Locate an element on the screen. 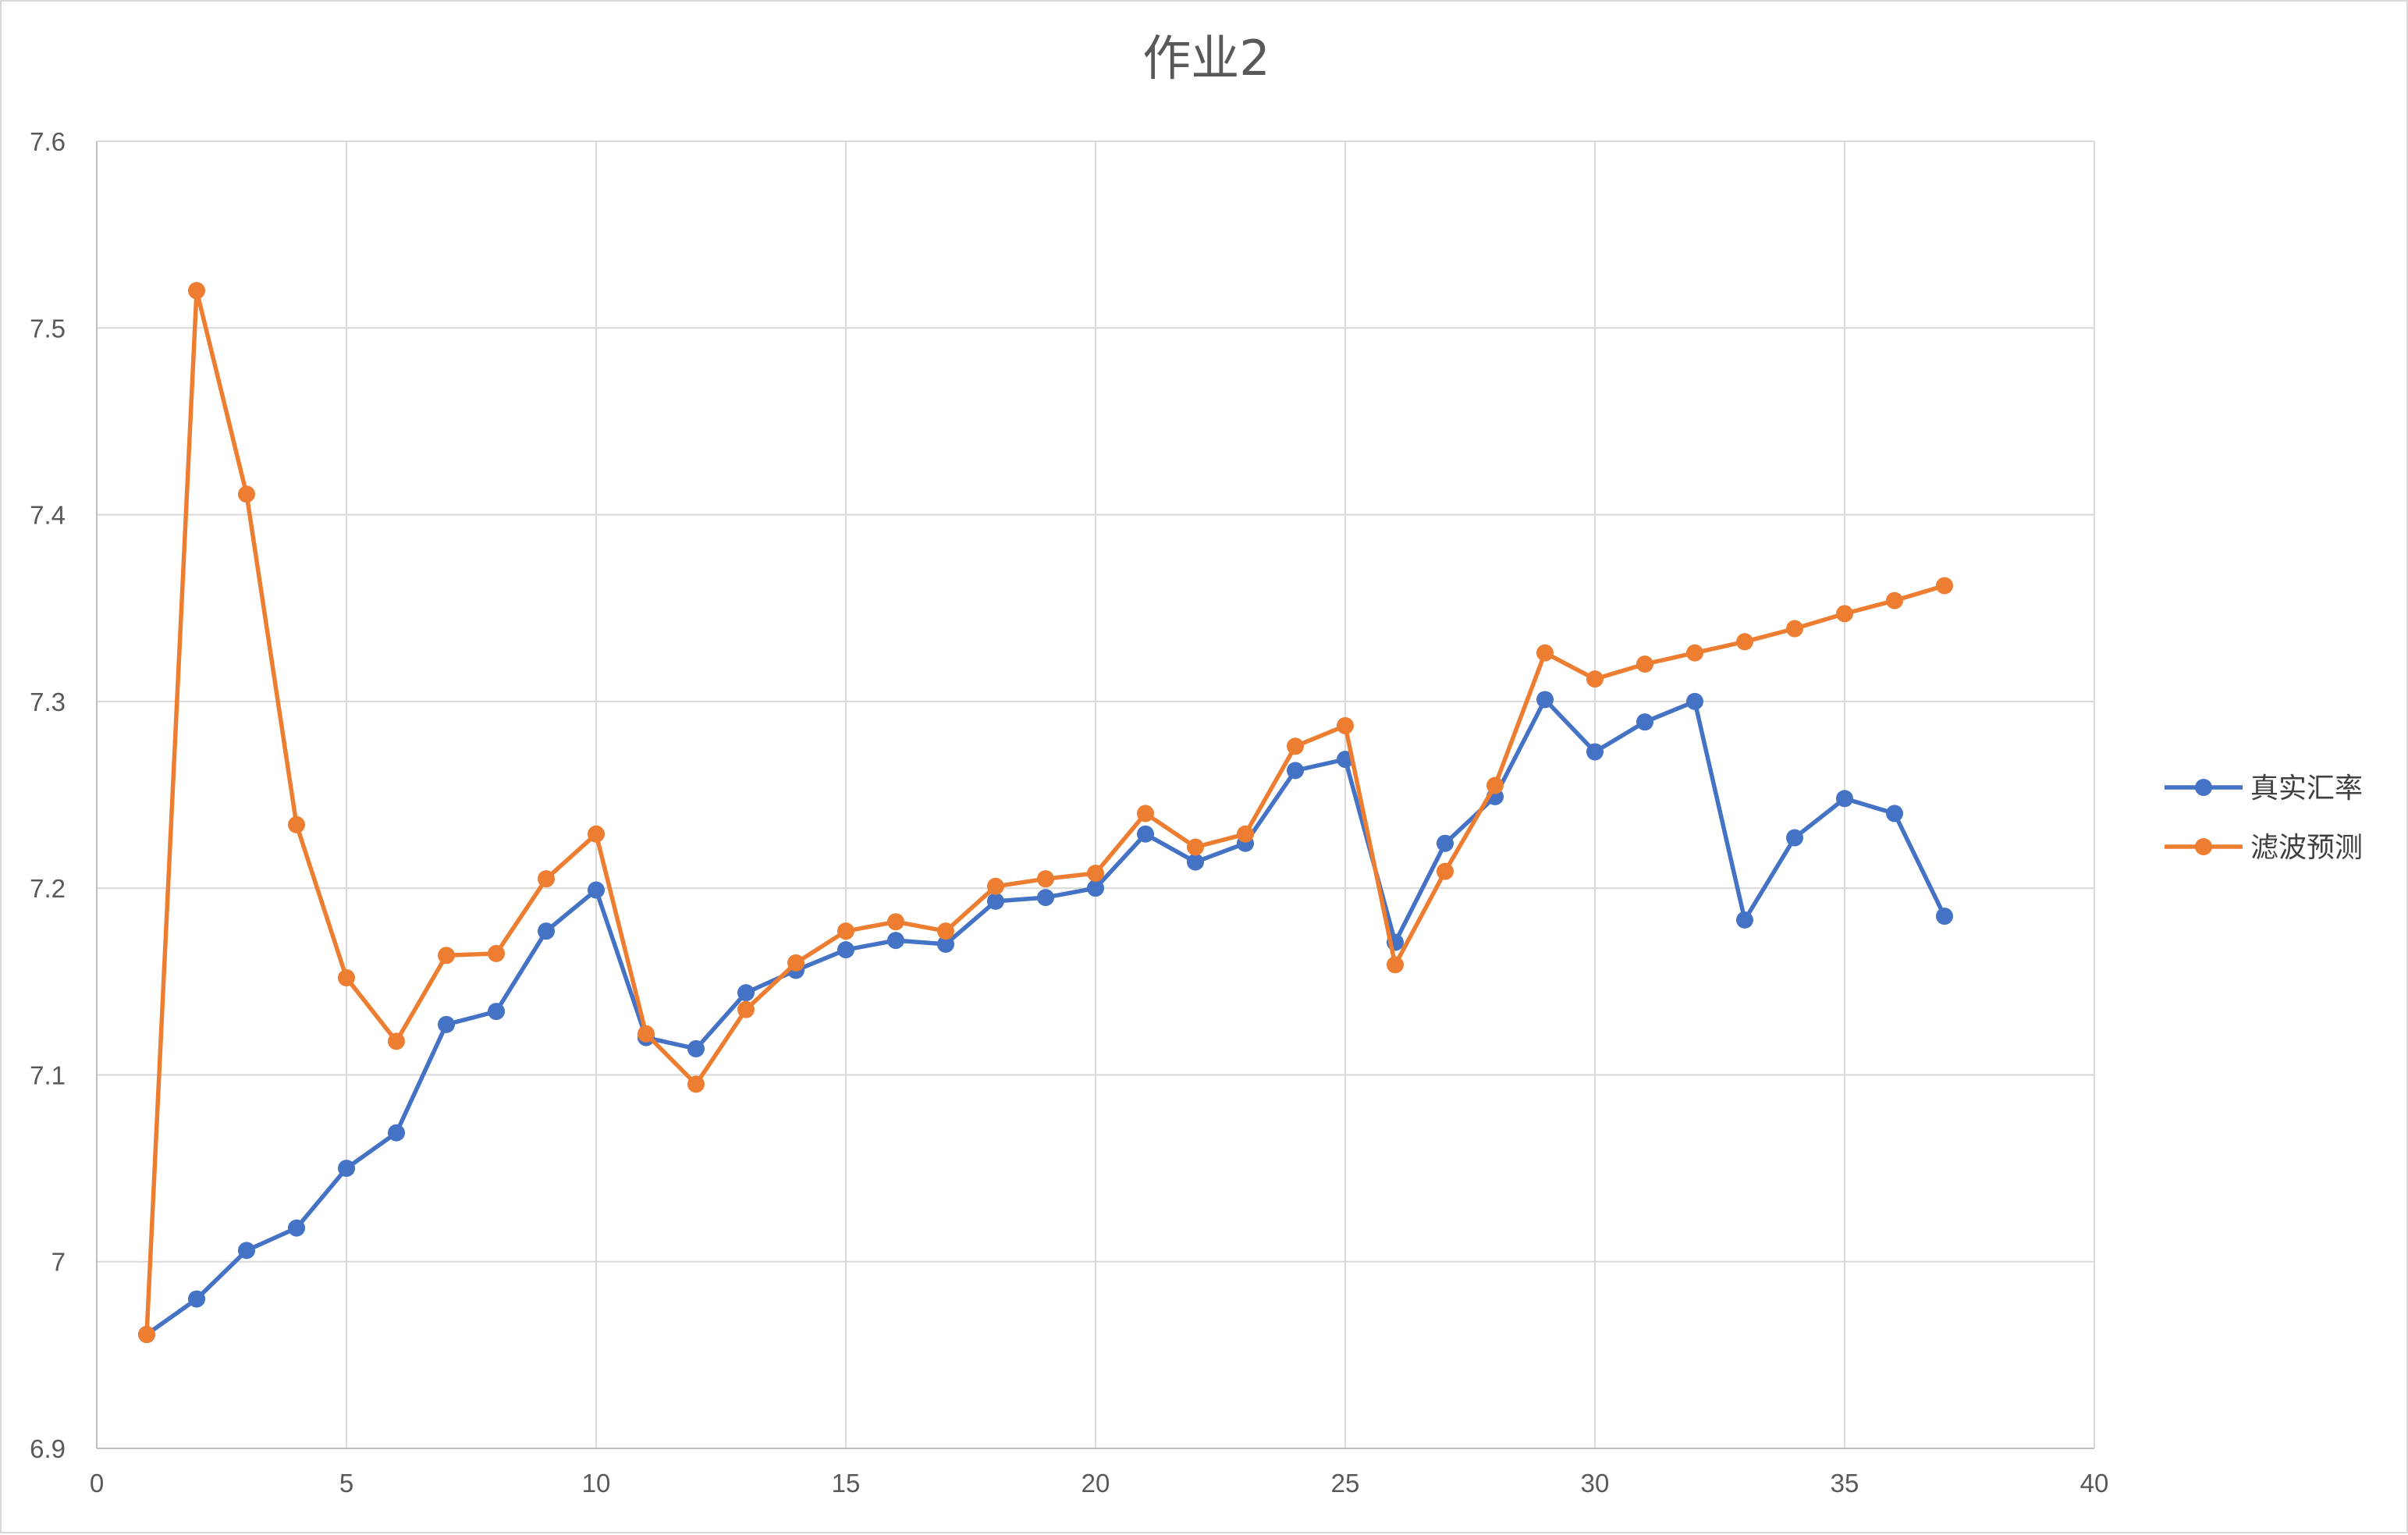  legend-item: 真实汇率 is located at coordinates (2264, 789).